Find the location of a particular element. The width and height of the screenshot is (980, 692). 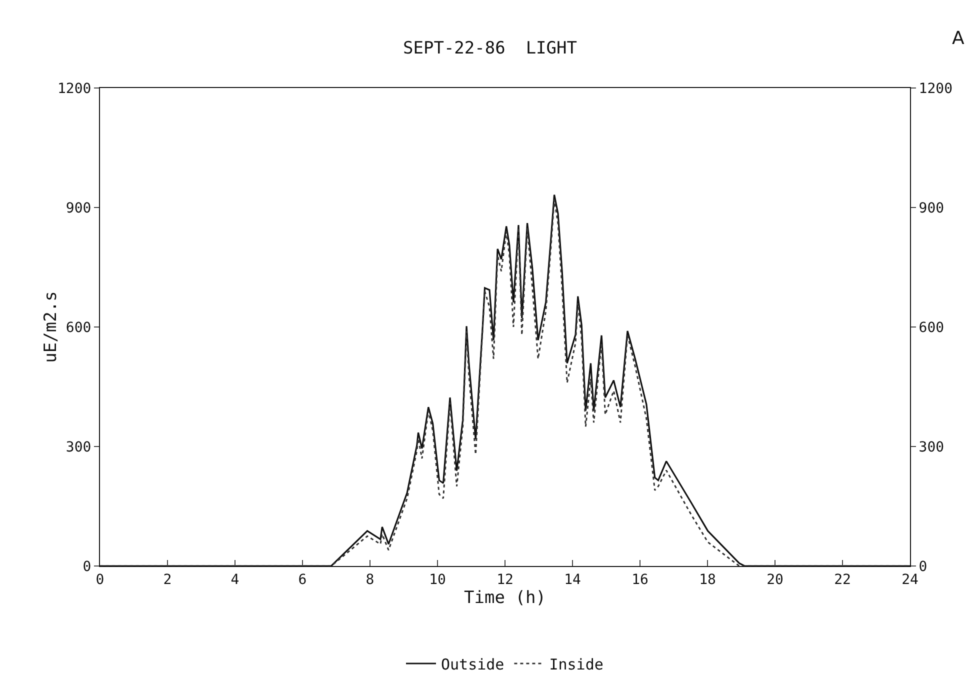

y2-tick-label: 900 is located at coordinates (931, 208).